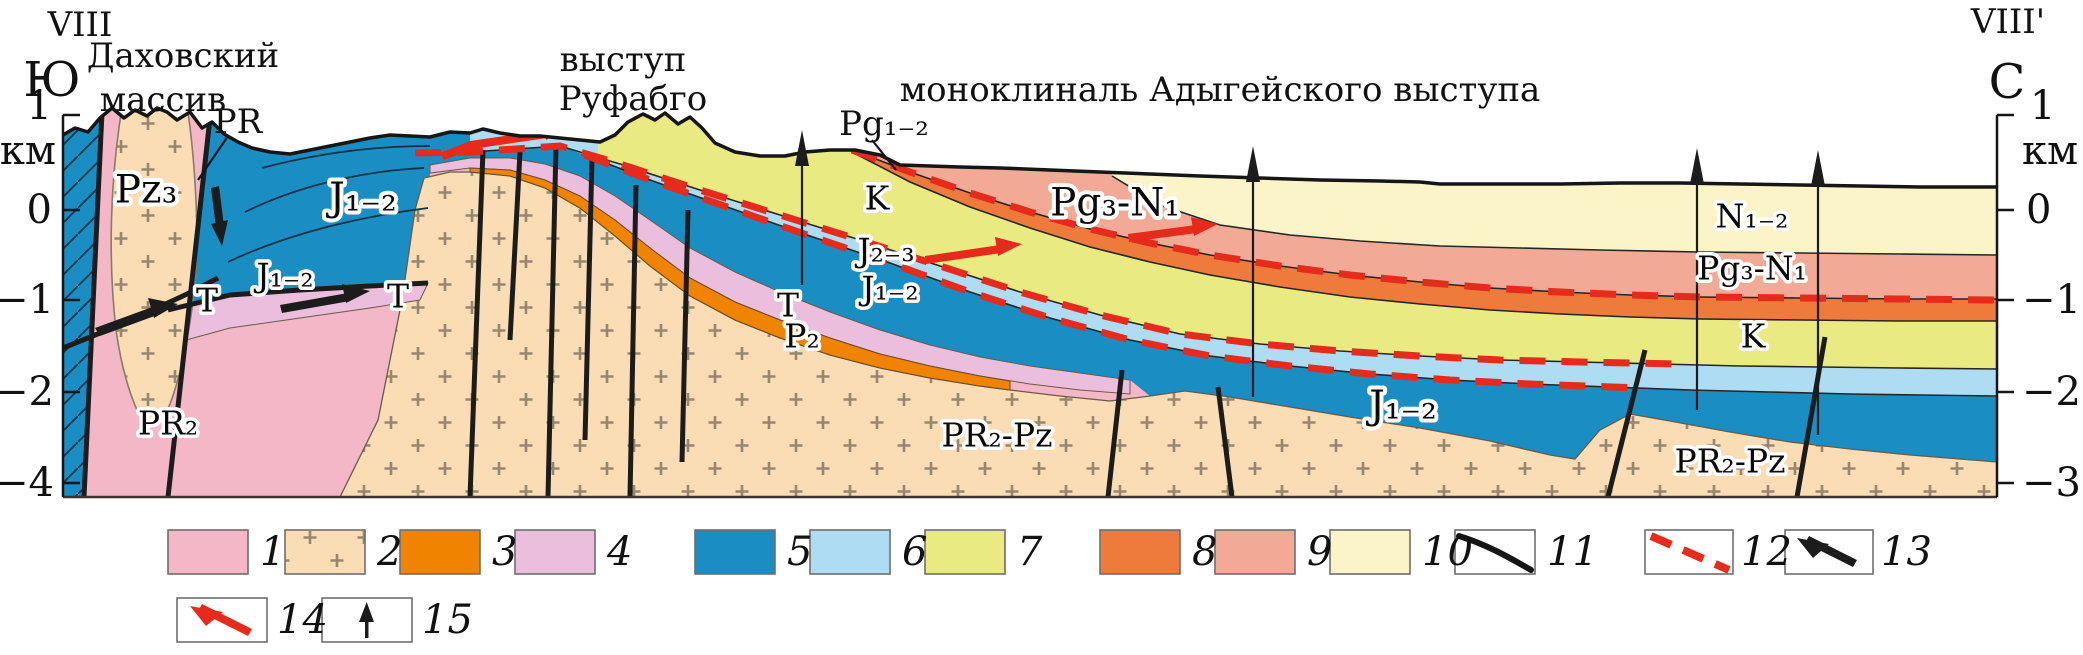 The height and width of the screenshot is (655, 2083). Describe the element at coordinates (1752, 268) in the screenshot. I see `label-pg3n1-east: Pg₃-N₁` at that location.